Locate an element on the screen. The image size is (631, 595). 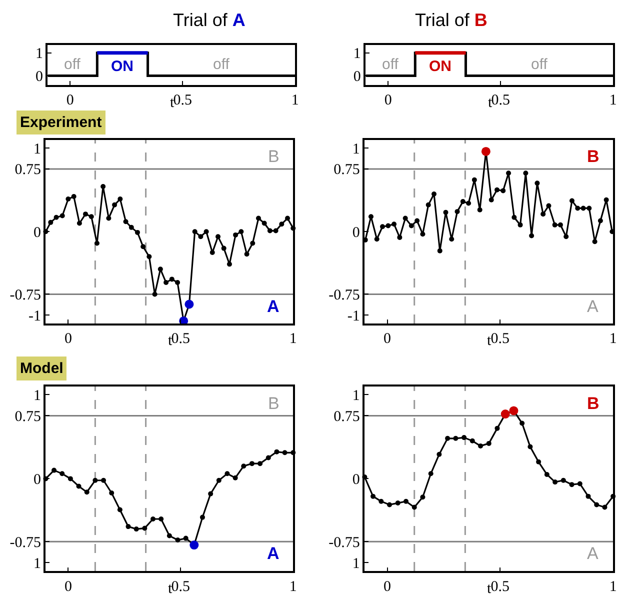
chart-title: Experiment is located at coordinates (61, 122).